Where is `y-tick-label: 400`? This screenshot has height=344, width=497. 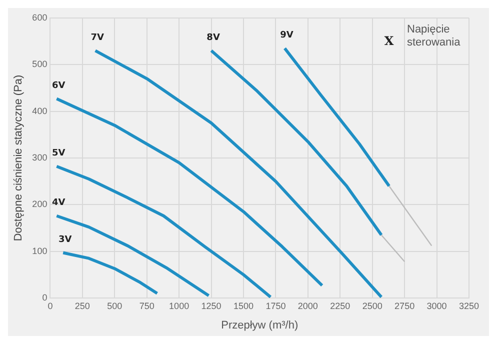
y-tick-label: 400 is located at coordinates (40, 111).